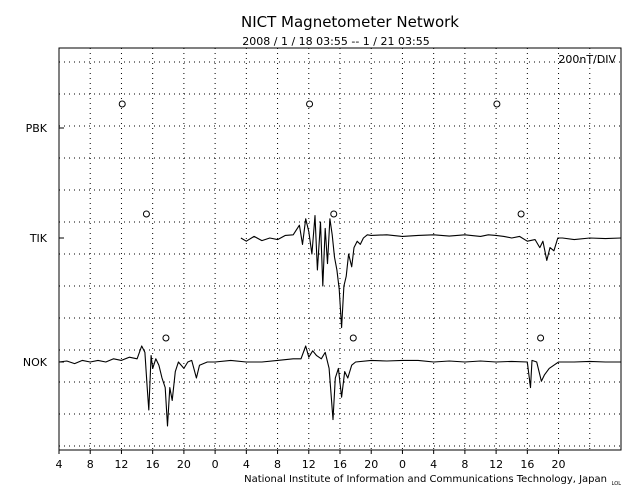 The height and width of the screenshot is (500, 640). I want to click on series-line-nok, so click(339, 386).